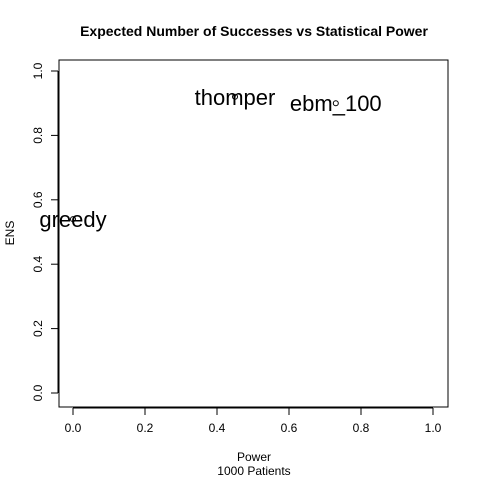 Image resolution: width=480 pixels, height=480 pixels. I want to click on point-label-greedy: greedy, so click(72, 219).